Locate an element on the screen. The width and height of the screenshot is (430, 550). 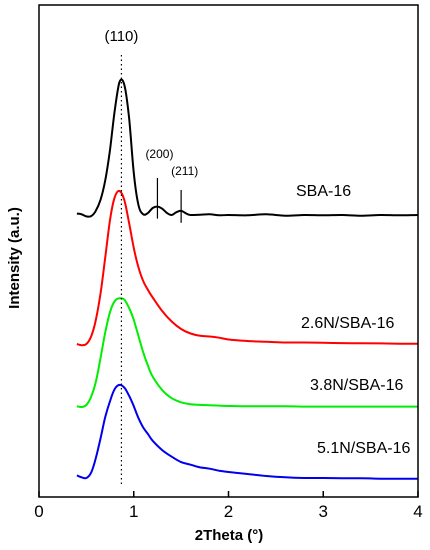
x-tick-label: 1 is located at coordinates (133, 511).